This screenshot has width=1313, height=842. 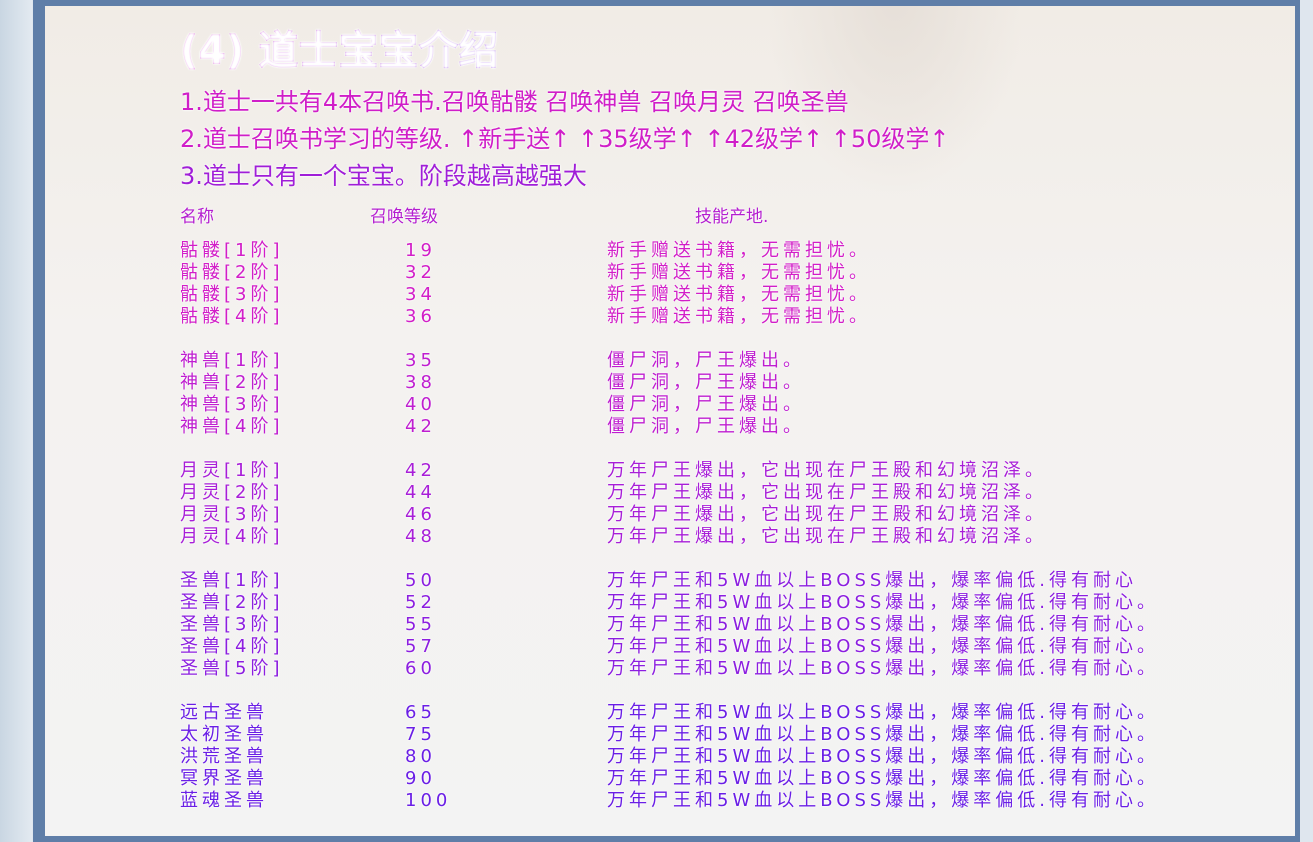 What do you see at coordinates (428, 800) in the screenshot?
I see `row-level: 100` at bounding box center [428, 800].